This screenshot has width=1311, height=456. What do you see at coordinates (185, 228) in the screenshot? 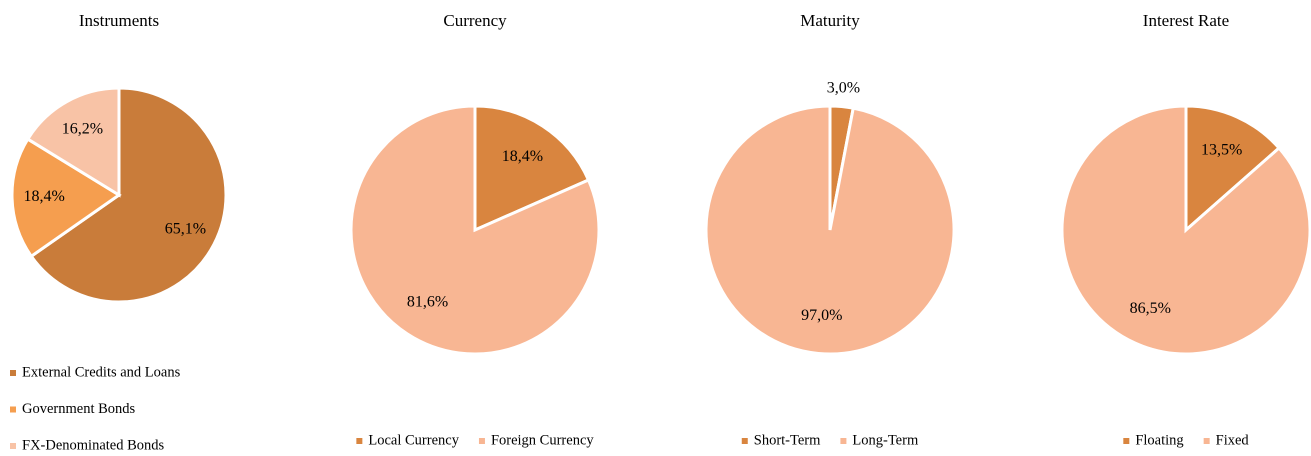
I see `data-label: 65,1%` at bounding box center [185, 228].